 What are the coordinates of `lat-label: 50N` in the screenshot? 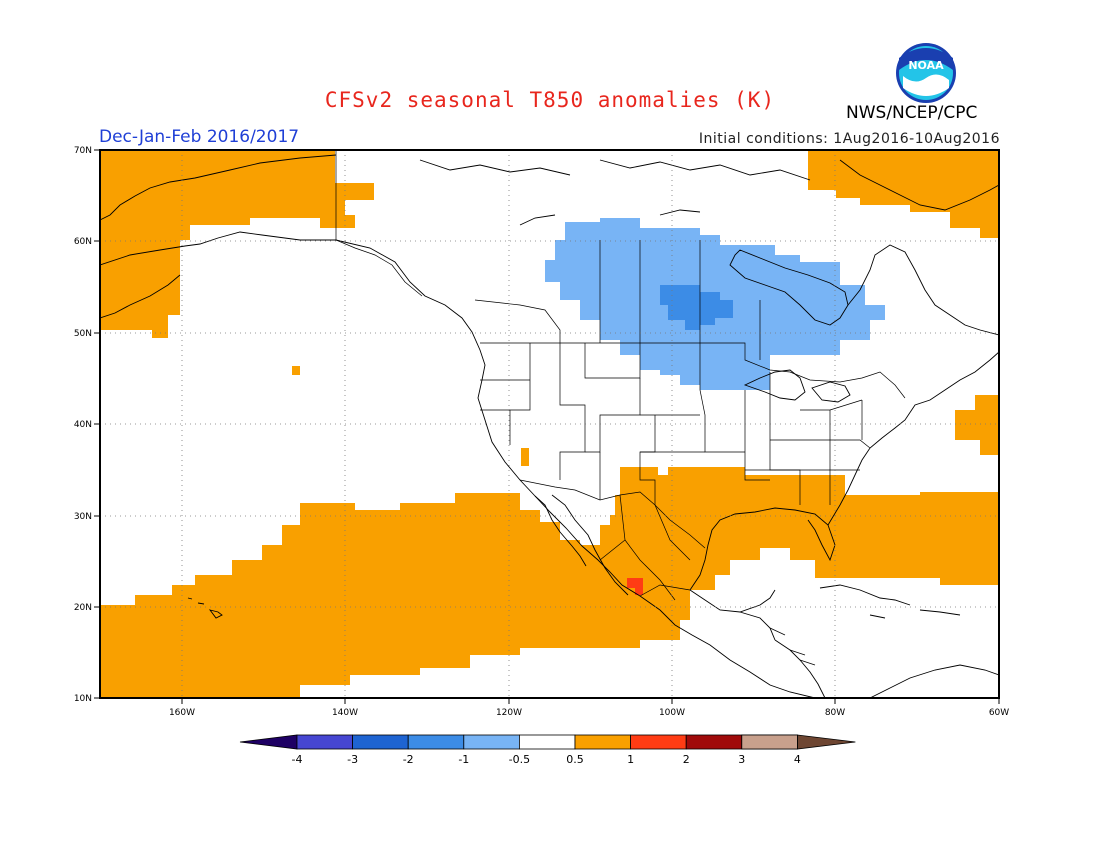 It's located at (83, 334).